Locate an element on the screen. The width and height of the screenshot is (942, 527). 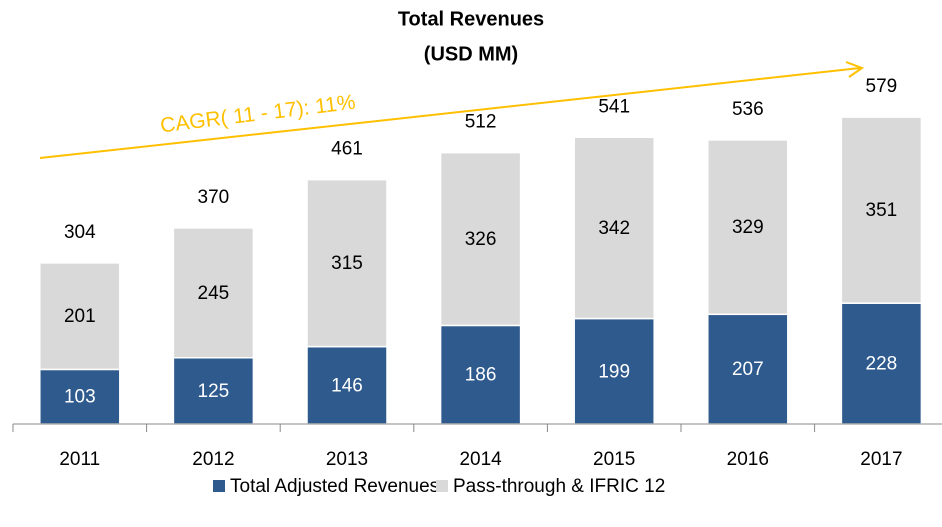
total-label: 541 is located at coordinates (614, 106).